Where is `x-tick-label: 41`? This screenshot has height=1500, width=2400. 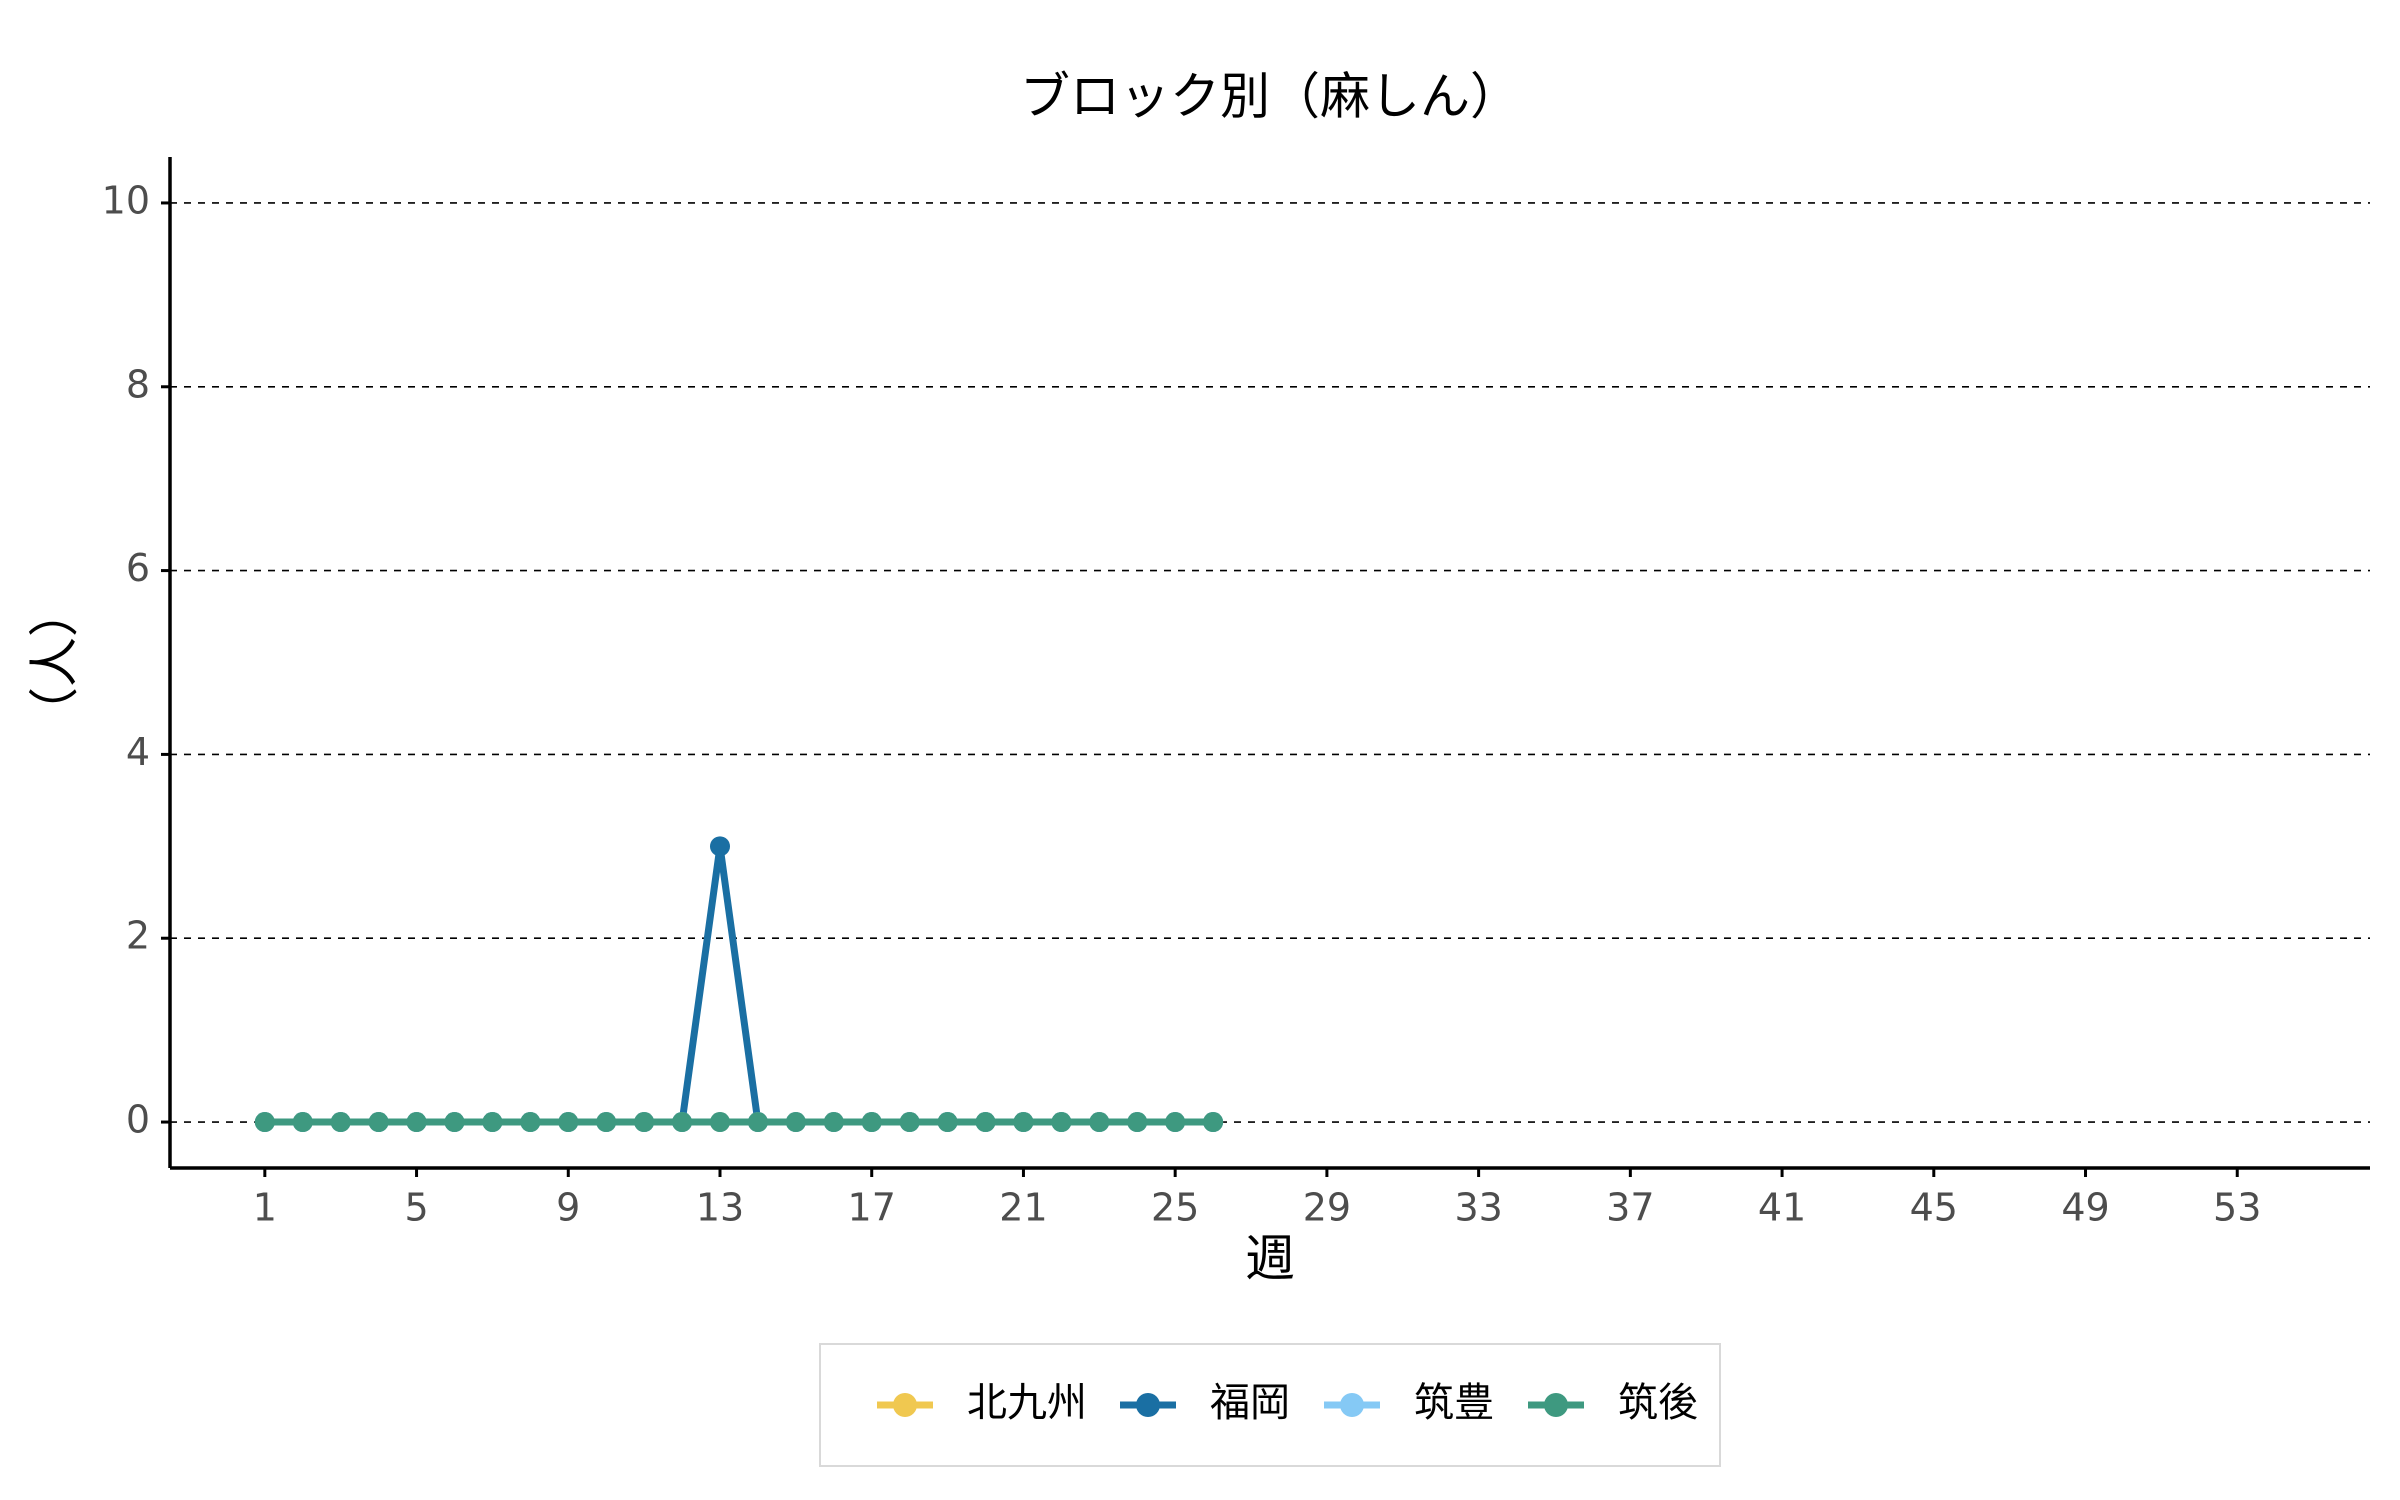
x-tick-label: 41 is located at coordinates (1782, 1208).